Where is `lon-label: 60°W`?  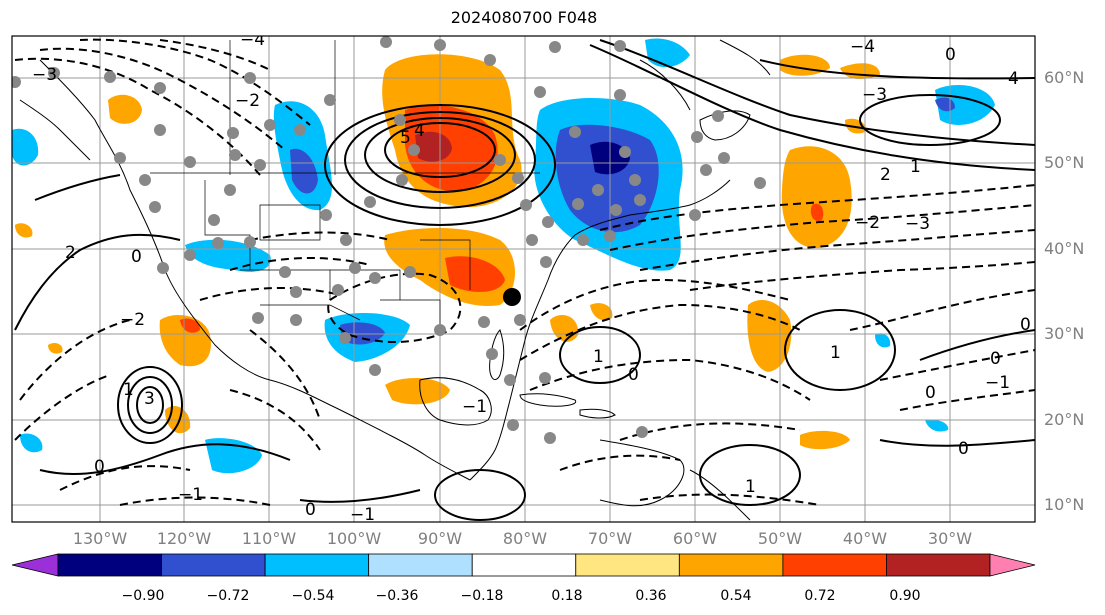
lon-label: 60°W is located at coordinates (695, 538).